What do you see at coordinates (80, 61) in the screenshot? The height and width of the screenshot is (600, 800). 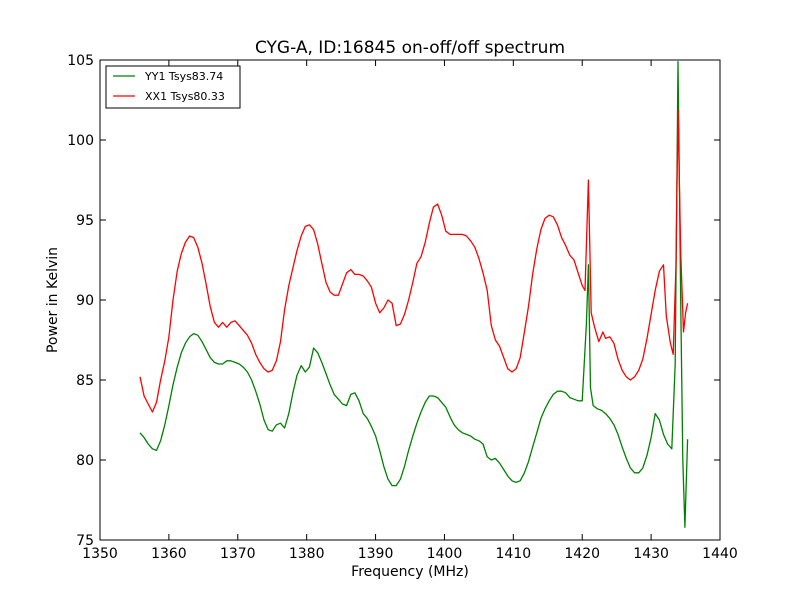 I see `y-tick-label: 105` at bounding box center [80, 61].